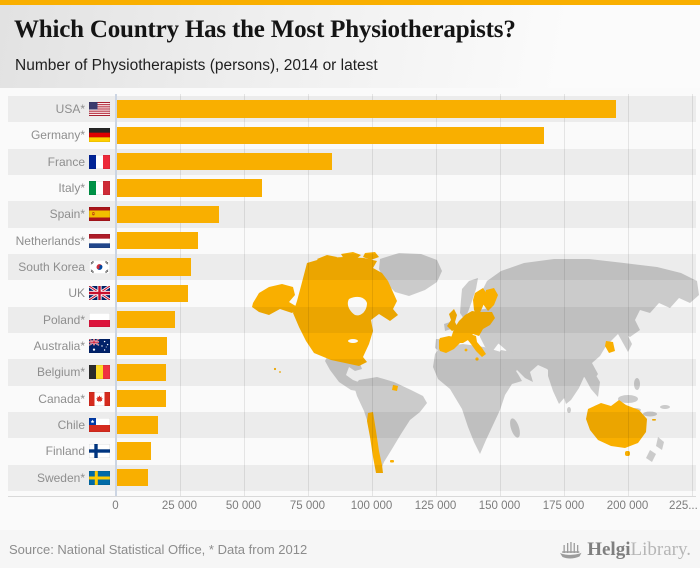 This screenshot has width=700, height=568. I want to click on germany-bar, so click(330, 135).